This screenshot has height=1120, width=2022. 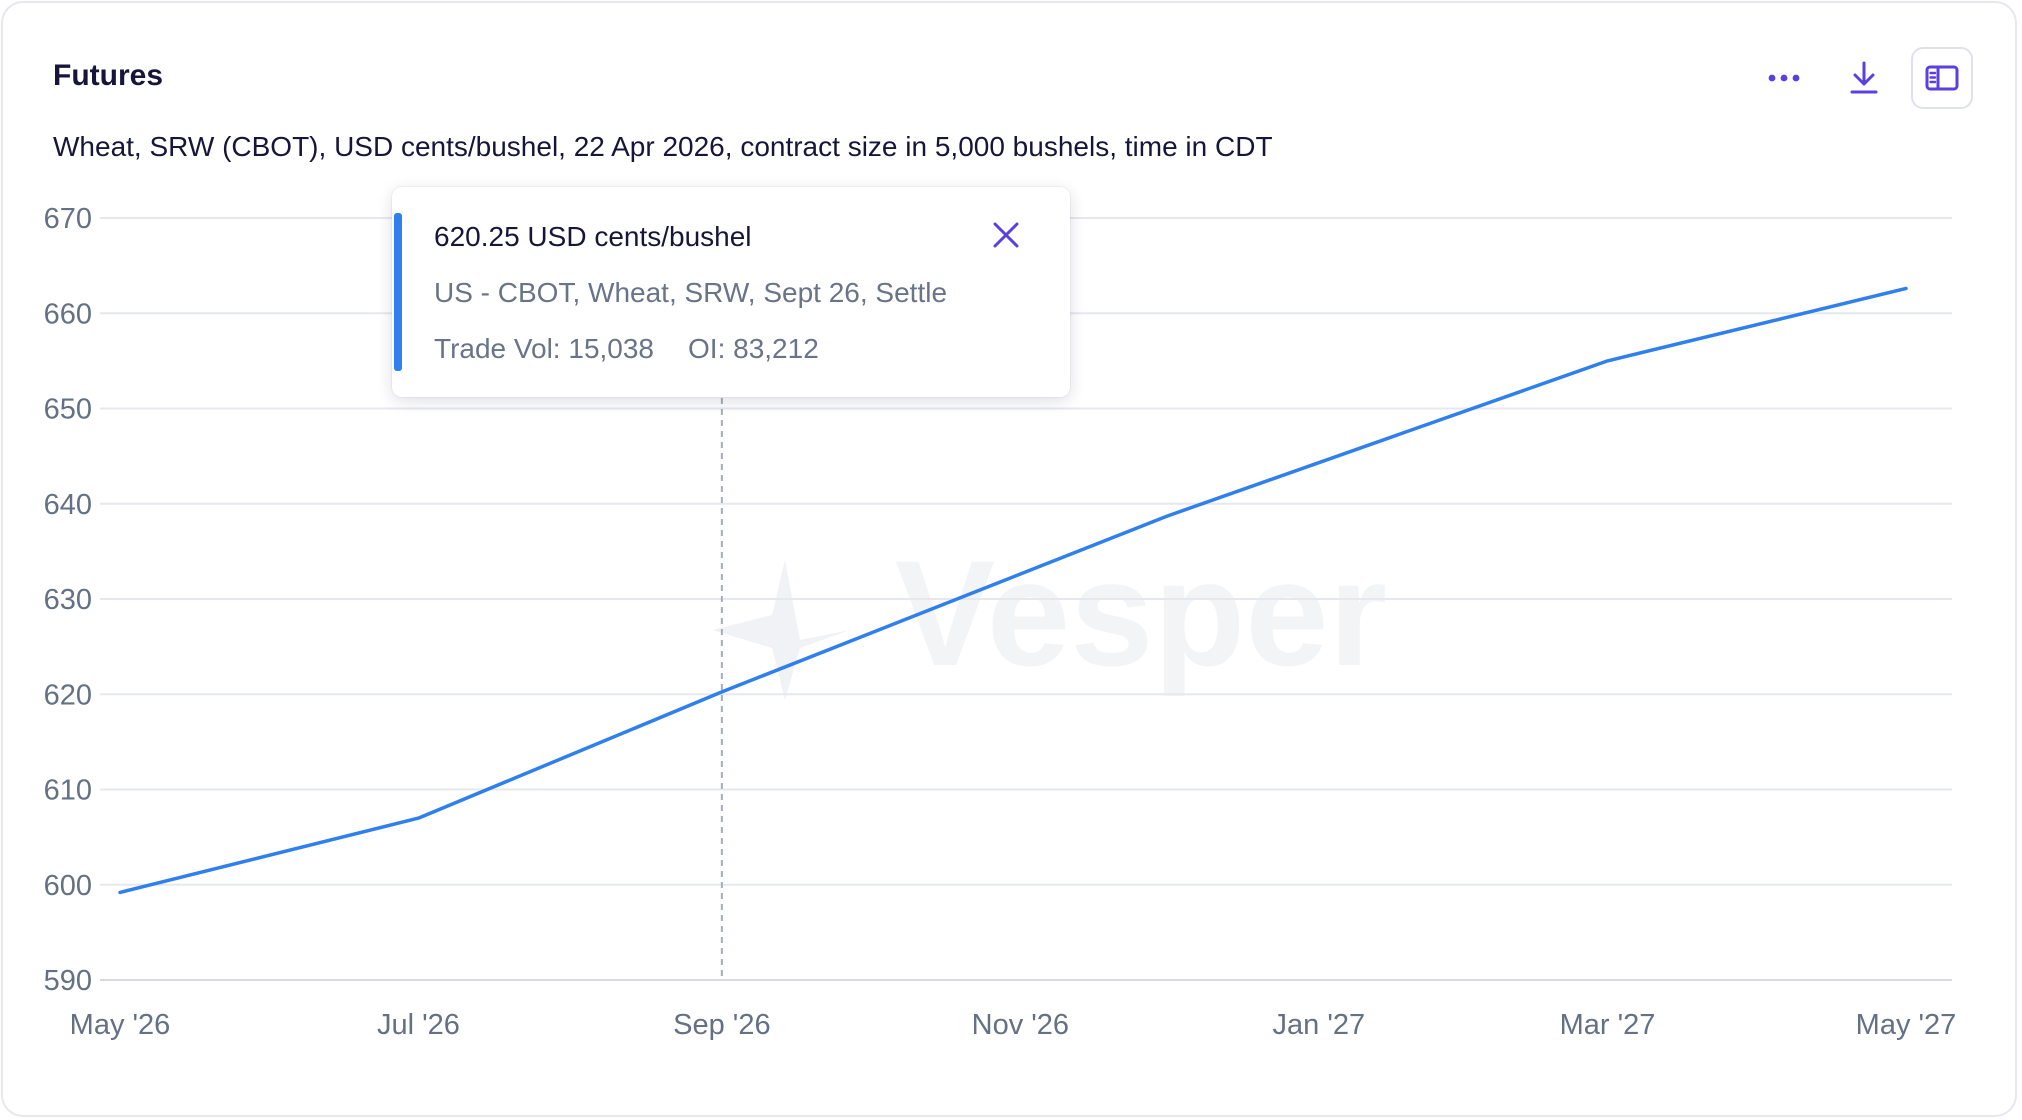 I want to click on watermark: Vesper, so click(x=1049, y=614).